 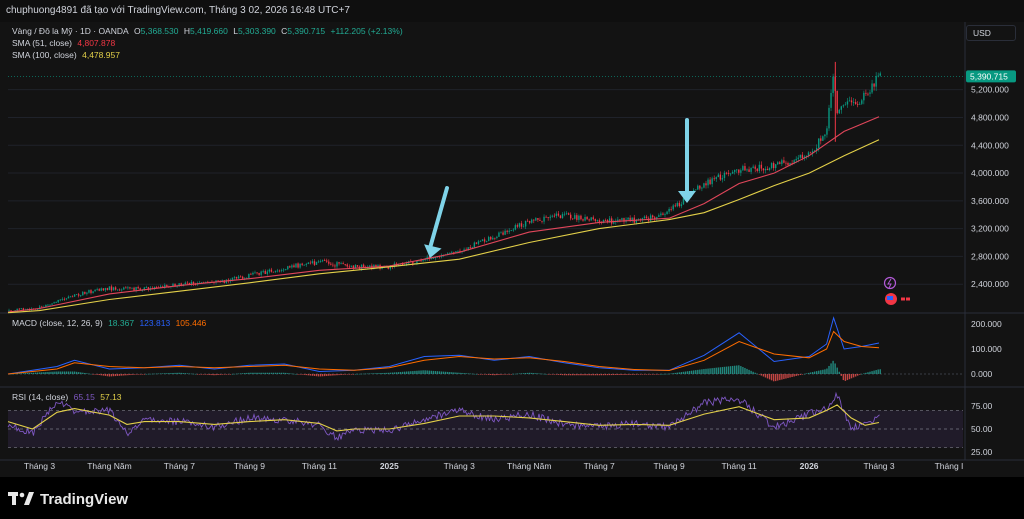 What do you see at coordinates (68, 397) in the screenshot?
I see `rsi-legend: RSI (14, close) 65.15 57.13` at bounding box center [68, 397].